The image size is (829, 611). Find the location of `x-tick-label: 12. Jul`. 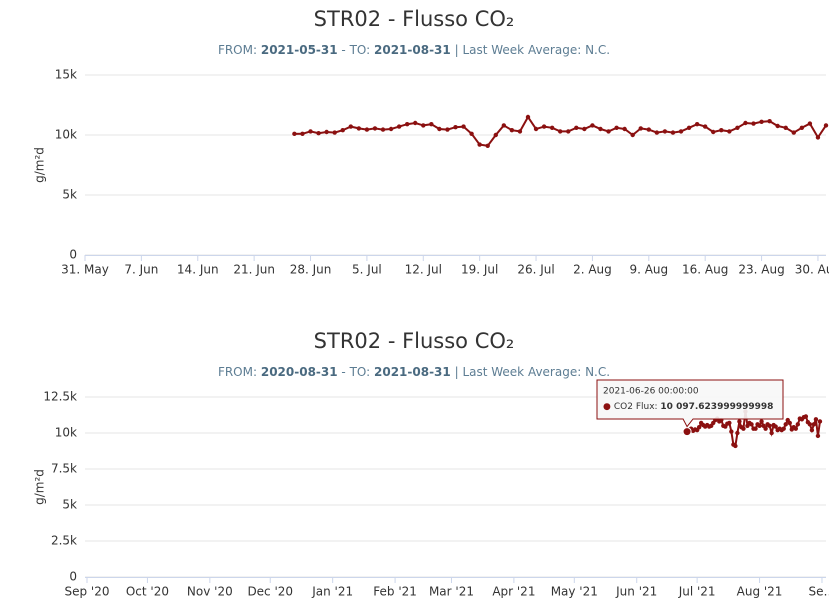

x-tick-label: 12. Jul is located at coordinates (423, 270).